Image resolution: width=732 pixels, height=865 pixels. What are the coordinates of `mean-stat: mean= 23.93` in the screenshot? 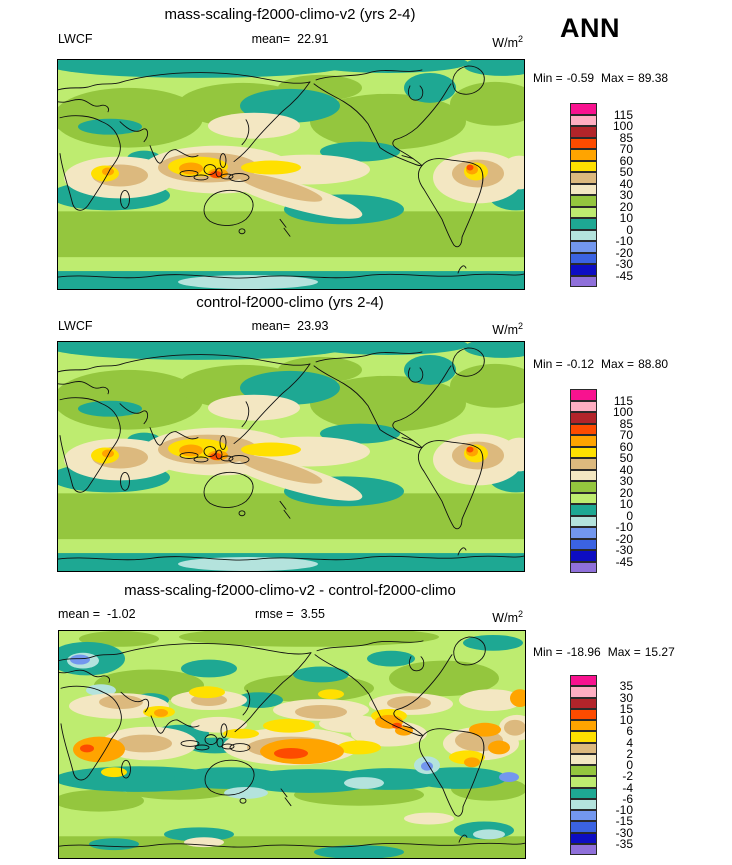 It's located at (290, 326).